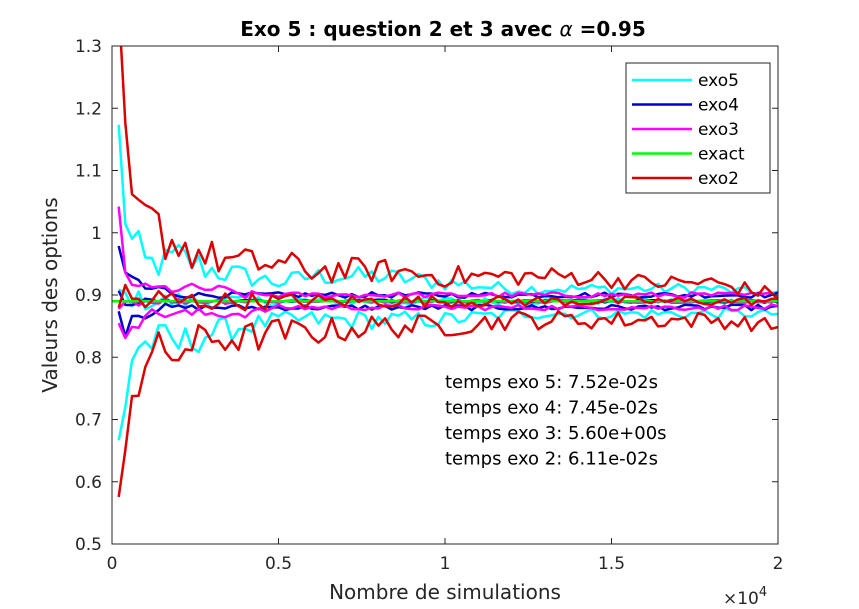 The width and height of the screenshot is (859, 609). What do you see at coordinates (778, 564) in the screenshot?
I see `x-tick-label: 2` at bounding box center [778, 564].